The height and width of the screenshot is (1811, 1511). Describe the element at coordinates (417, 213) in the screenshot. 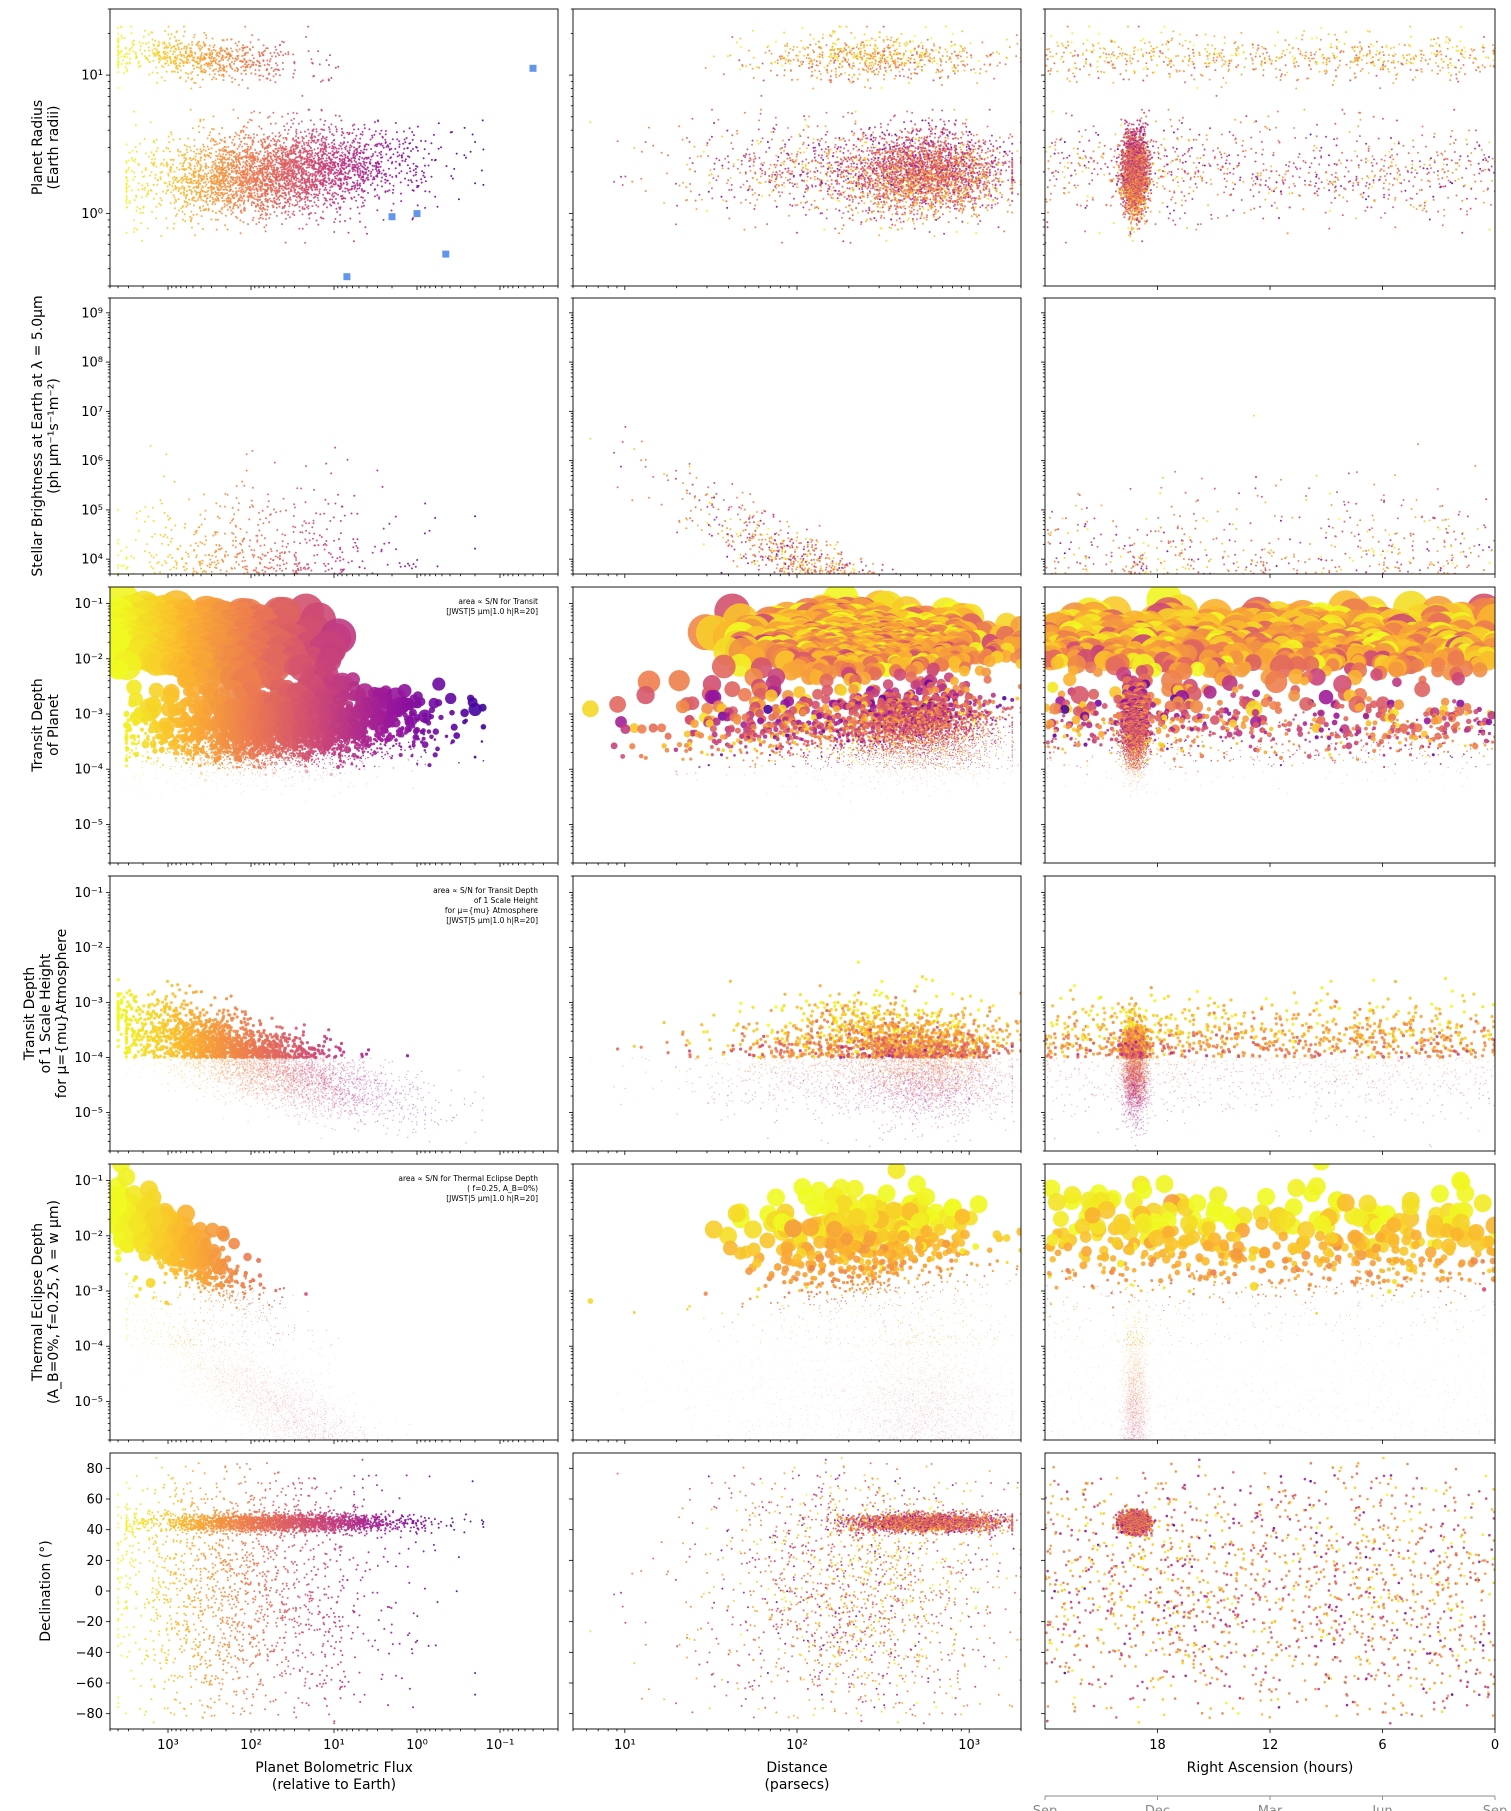

I see `reference-planet-marker` at that location.